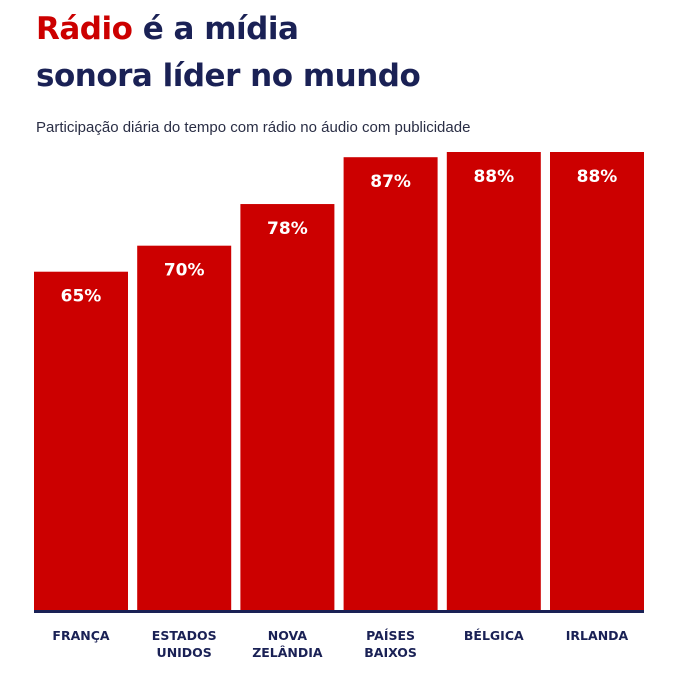 The width and height of the screenshot is (675, 676). What do you see at coordinates (597, 635) in the screenshot?
I see `category-label: IRLANDA` at bounding box center [597, 635].